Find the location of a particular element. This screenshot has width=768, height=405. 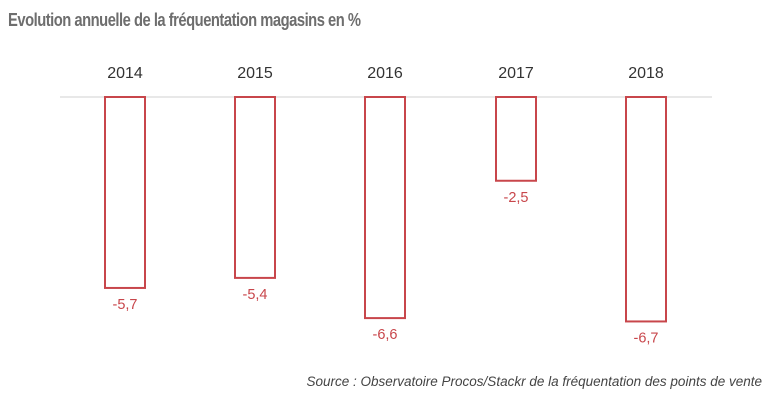

category-label-2017: 2017 is located at coordinates (516, 73).